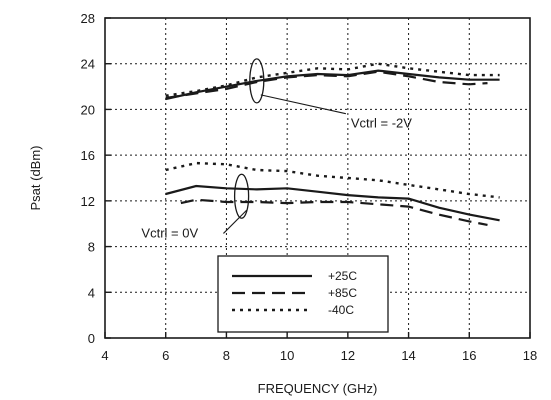 The image size is (551, 400). I want to click on x-tick-label: 4, so click(104, 355).